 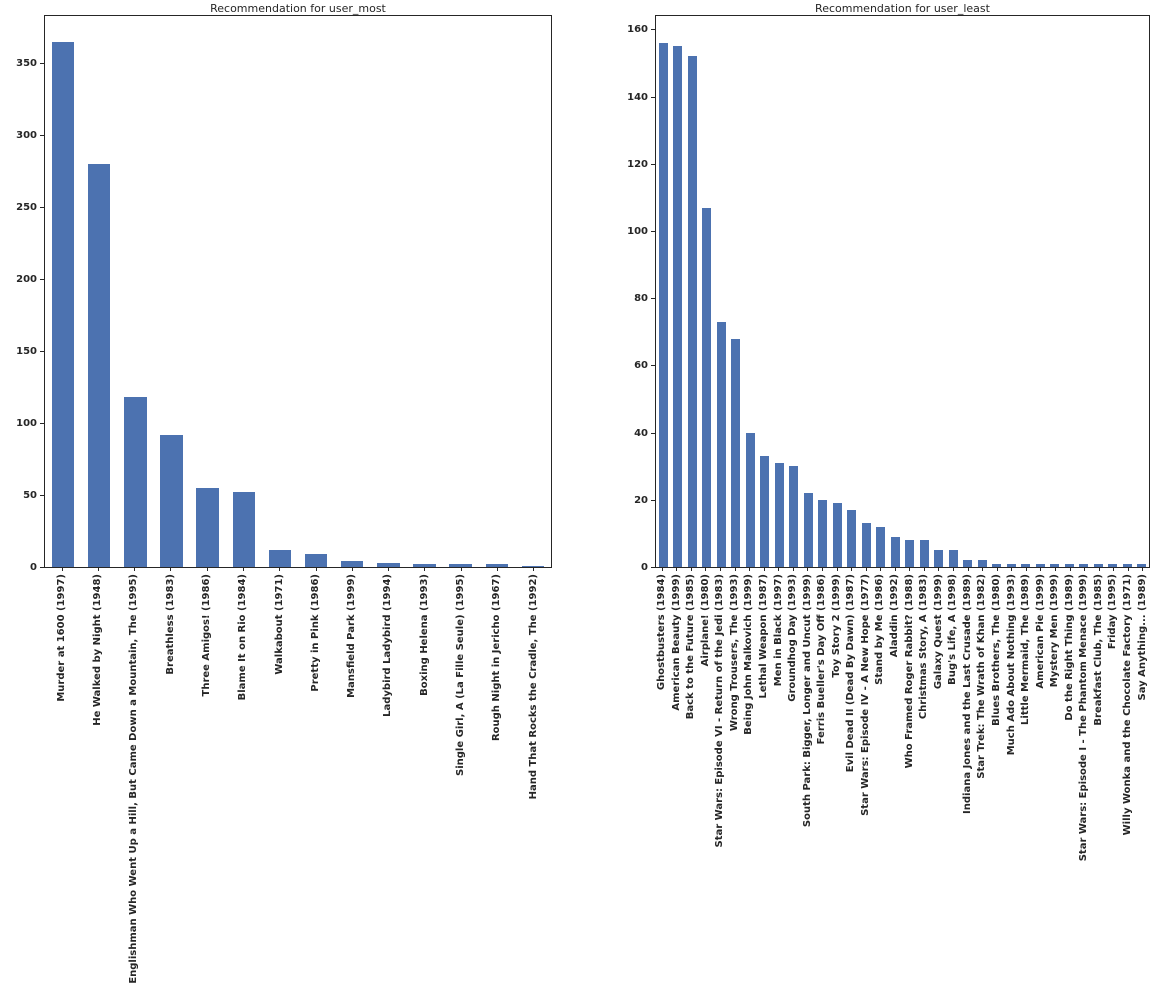 What do you see at coordinates (30, 496) in the screenshot?
I see `y-tick-label: 50` at bounding box center [30, 496].